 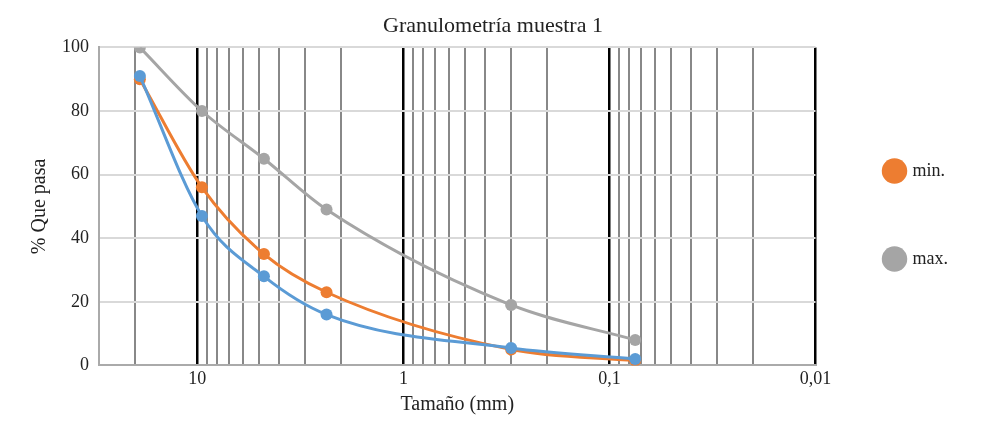 What do you see at coordinates (39, 206) in the screenshot?
I see `y-axis-title: % Que pasa` at bounding box center [39, 206].